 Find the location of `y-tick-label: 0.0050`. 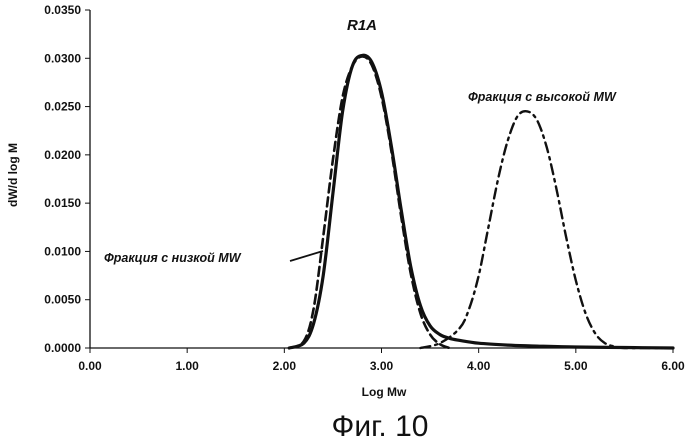

y-tick-label: 0.0050 is located at coordinates (62, 300).